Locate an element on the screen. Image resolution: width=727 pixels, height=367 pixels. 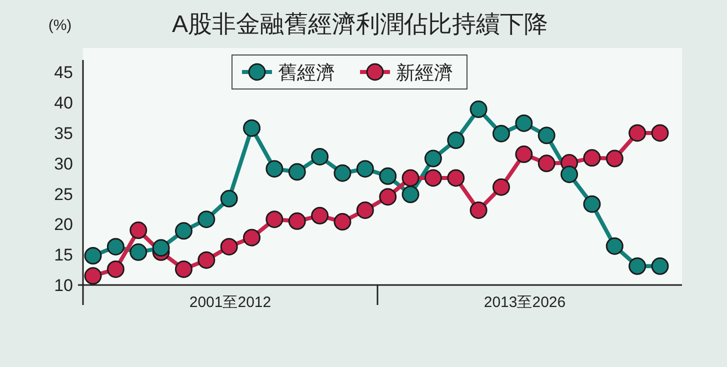
y-tick-label: 20 is located at coordinates (63, 224).